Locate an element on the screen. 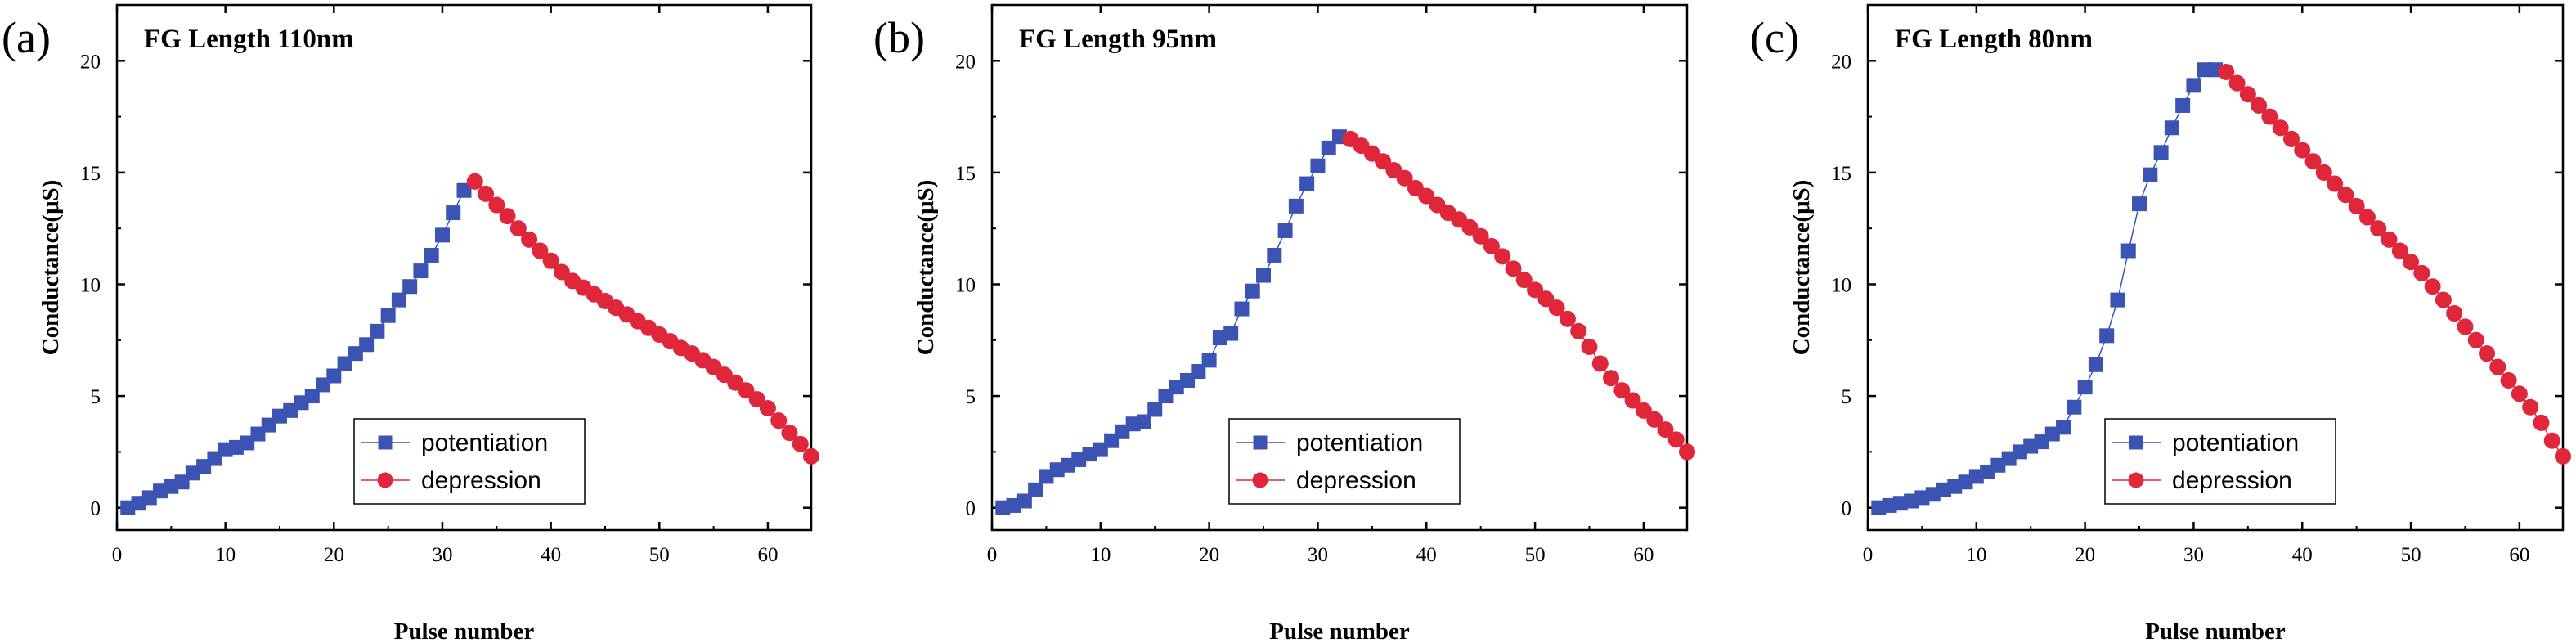 The image size is (2576, 643). legend-box is located at coordinates (2220, 462).